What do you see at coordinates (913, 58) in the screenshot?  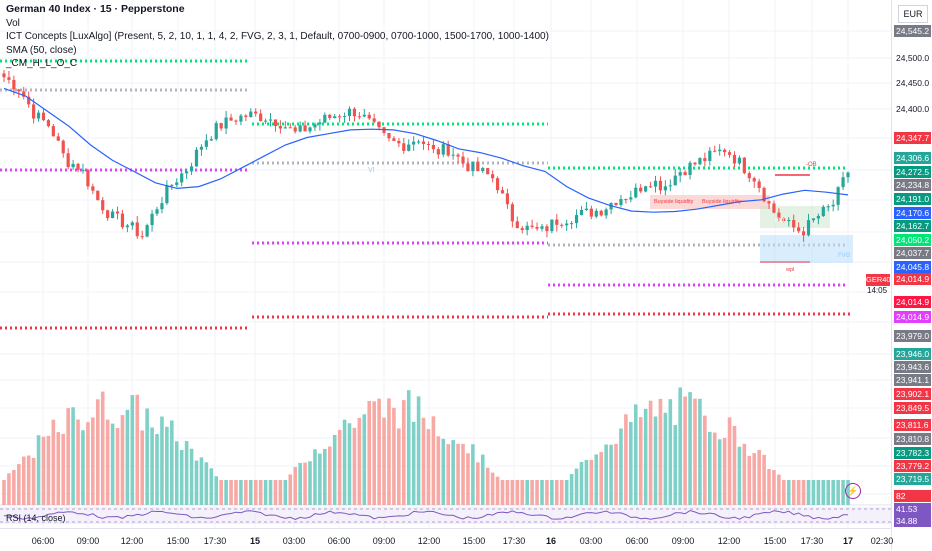 I see `price-label: 24,500.0` at bounding box center [913, 58].